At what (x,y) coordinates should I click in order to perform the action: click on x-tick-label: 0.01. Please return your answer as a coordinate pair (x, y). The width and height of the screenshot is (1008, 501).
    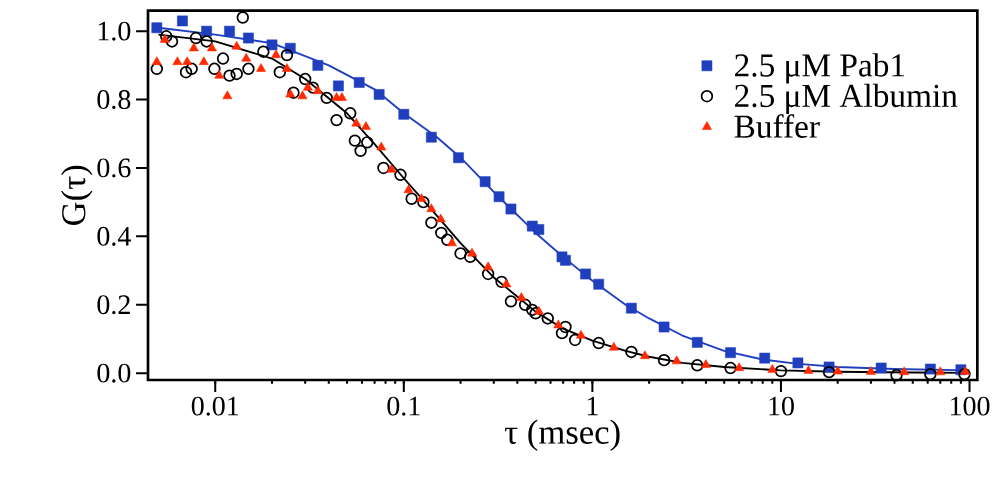
    Looking at the image, I should click on (215, 406).